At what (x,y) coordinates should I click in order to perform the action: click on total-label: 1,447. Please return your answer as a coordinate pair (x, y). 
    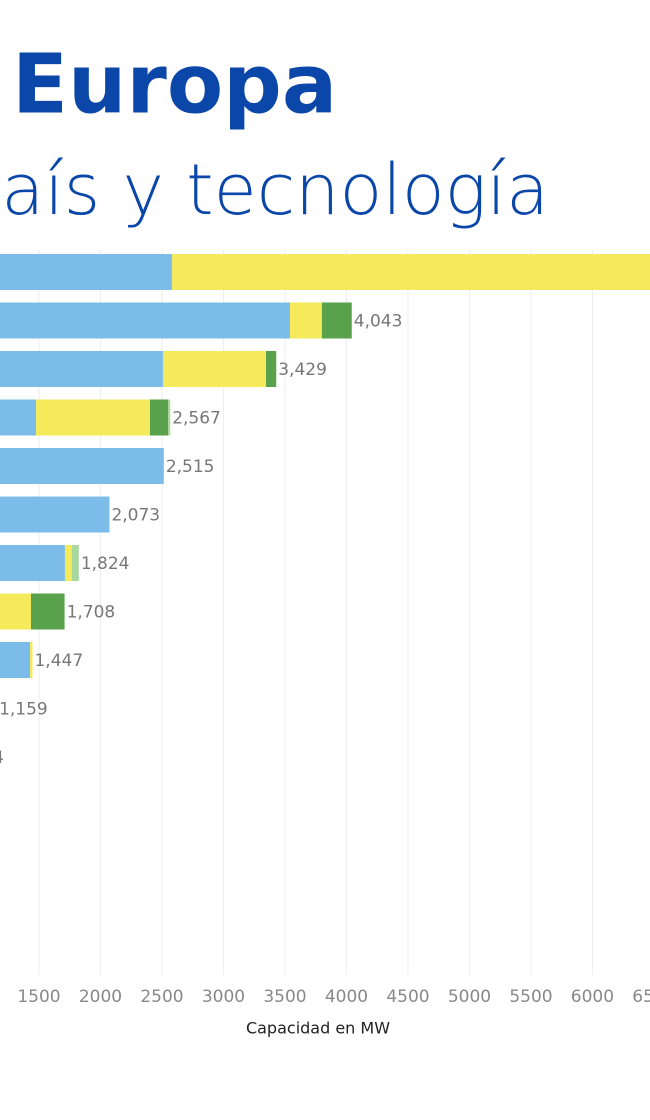
    Looking at the image, I should click on (58, 661).